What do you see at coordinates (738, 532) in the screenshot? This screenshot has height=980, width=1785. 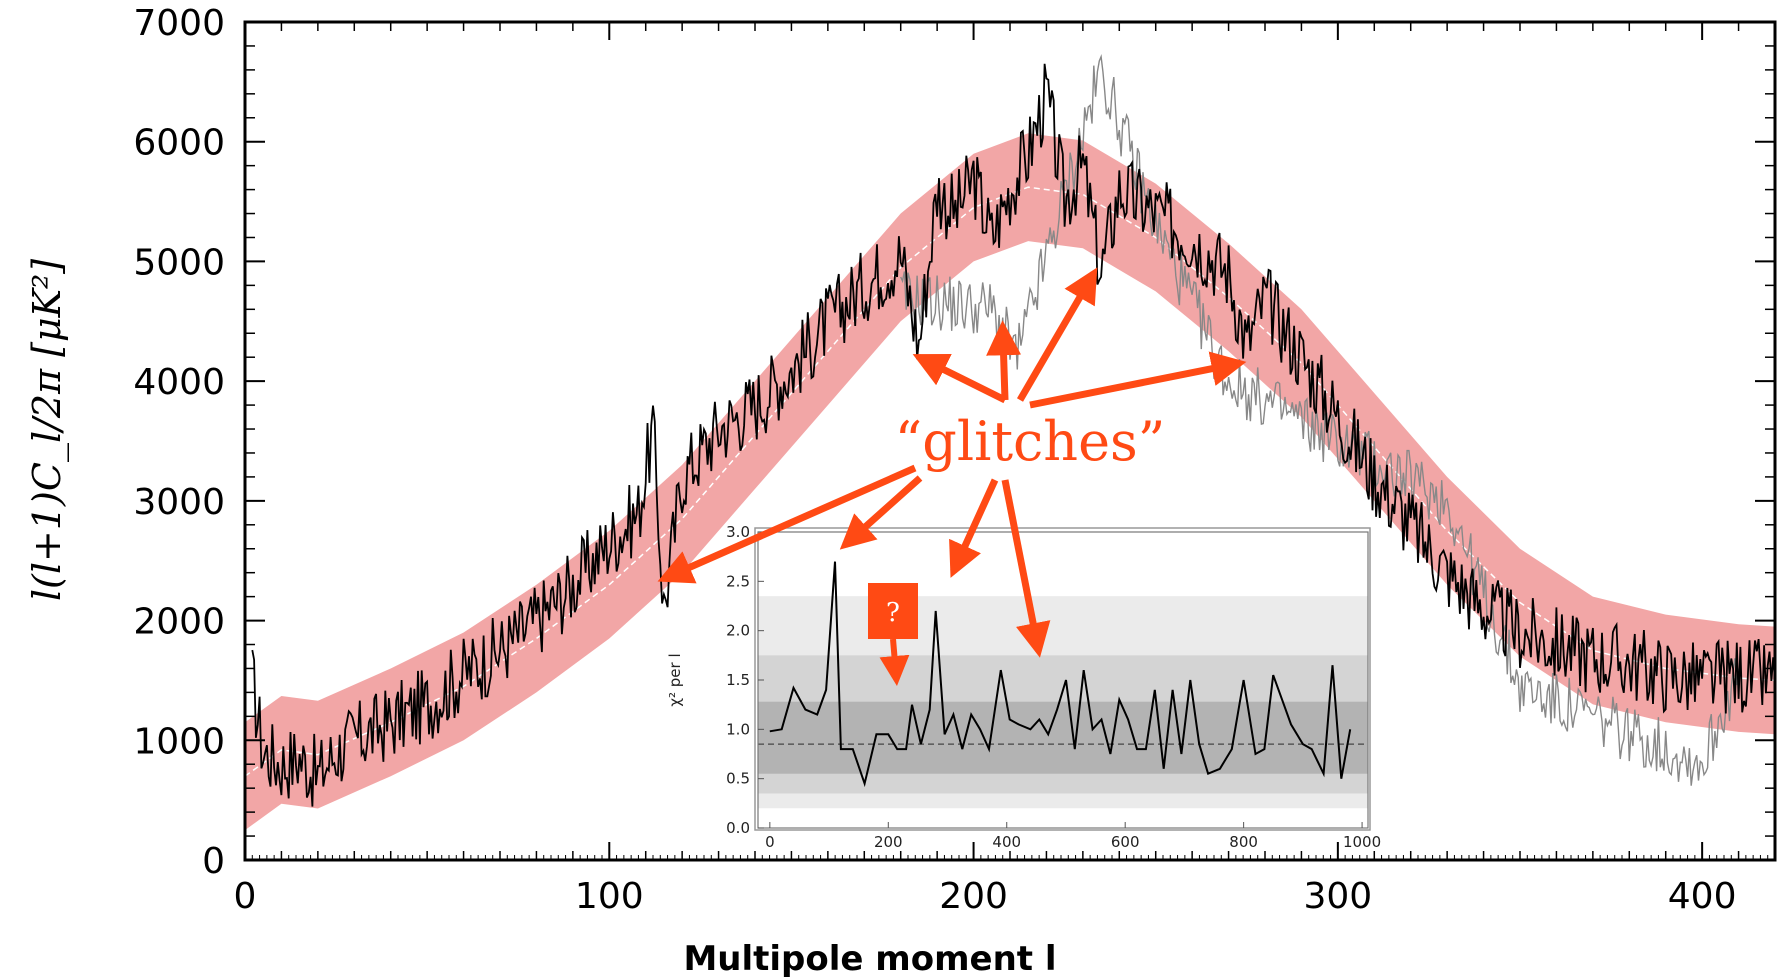 I see `inset-y-tick-label: 3.0` at bounding box center [738, 532].